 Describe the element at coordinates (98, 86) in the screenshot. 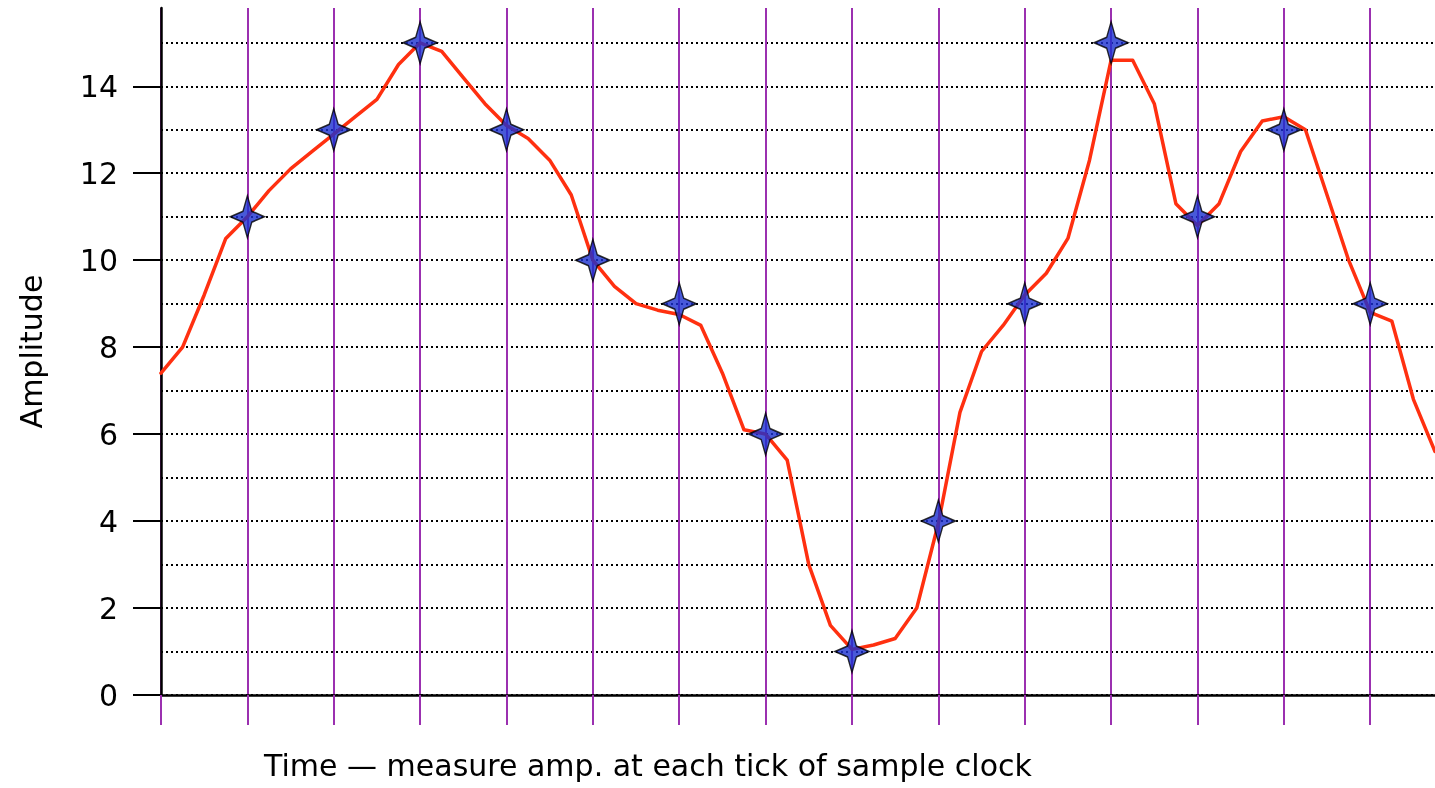

I see `y-tick-label: 14` at that location.